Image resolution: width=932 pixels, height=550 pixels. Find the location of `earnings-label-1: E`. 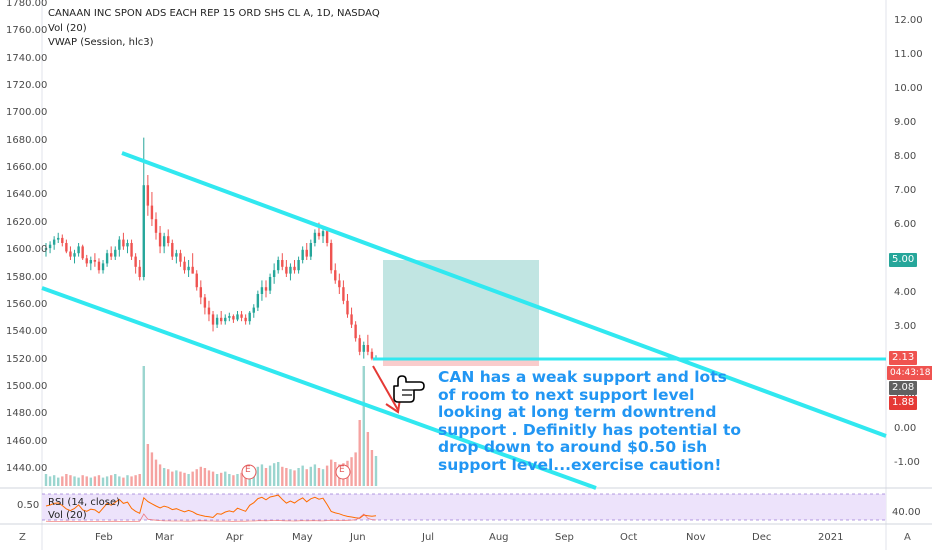

earnings-label-1: E is located at coordinates (248, 470).